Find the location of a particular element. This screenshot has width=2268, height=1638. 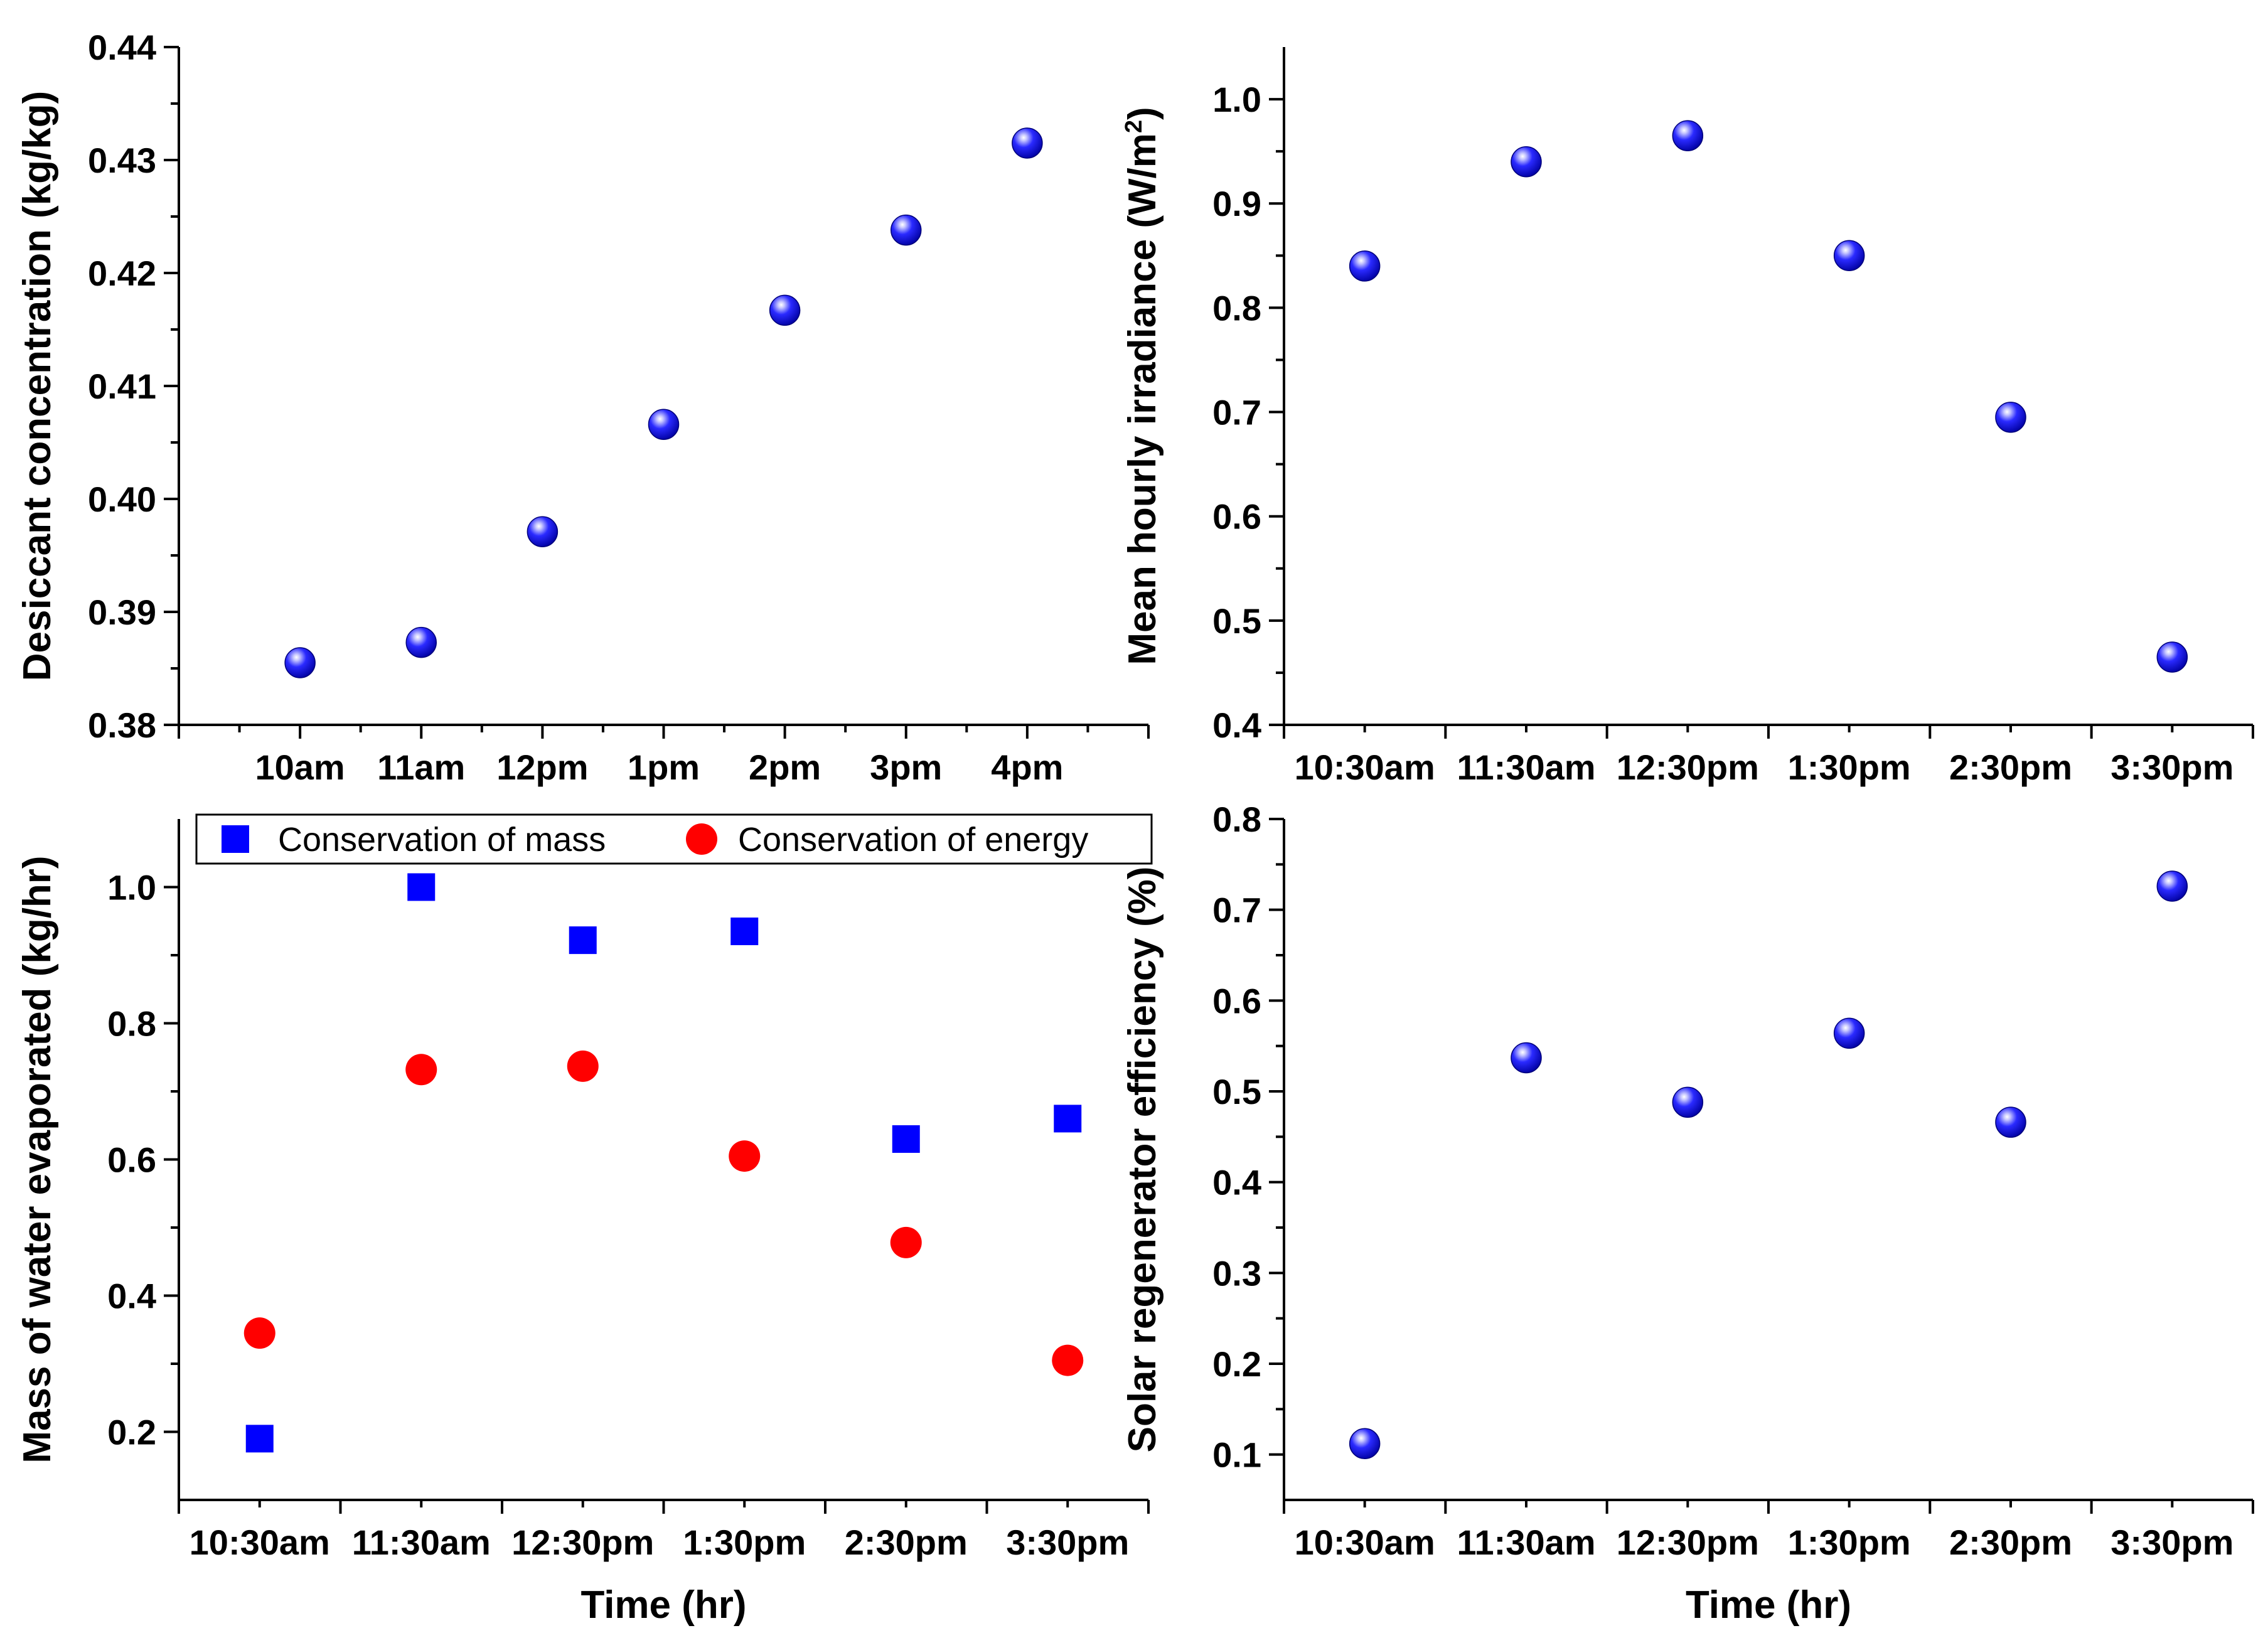

legend-label: Conservation of energy is located at coordinates (913, 840).